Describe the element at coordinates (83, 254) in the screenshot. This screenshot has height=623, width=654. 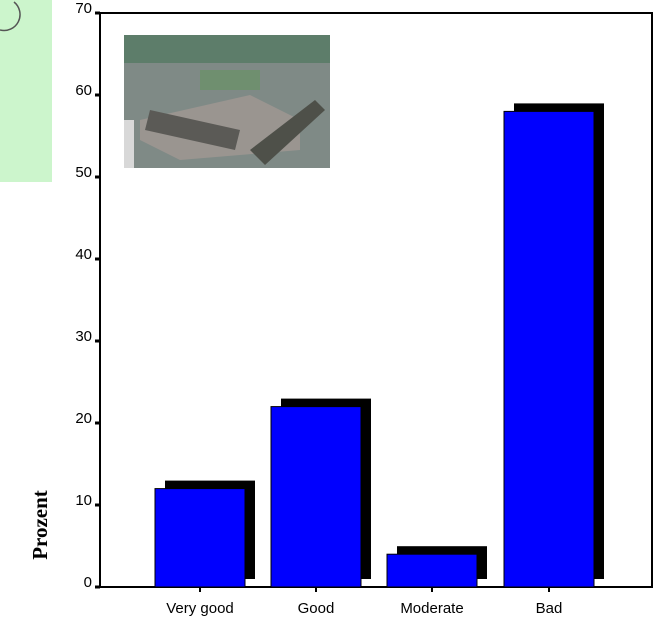
I see `y-tick-label: 40` at that location.